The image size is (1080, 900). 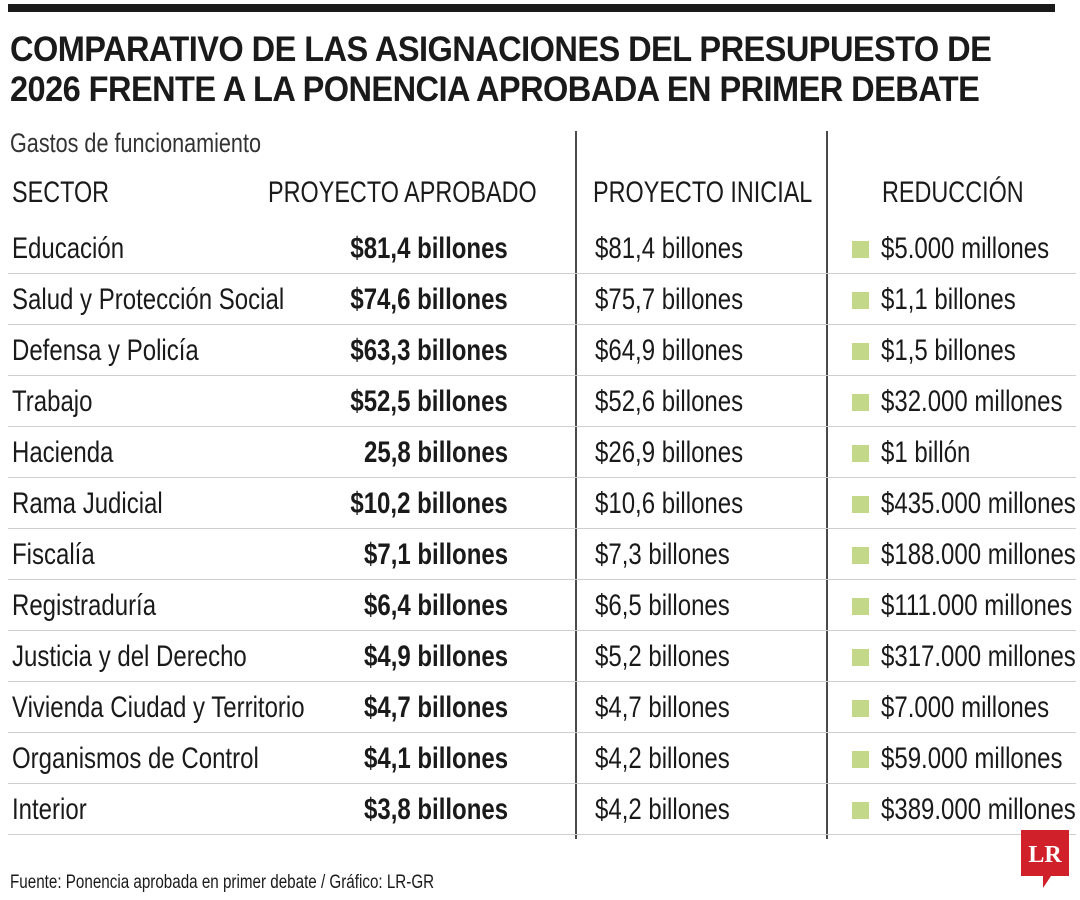 What do you see at coordinates (435, 809) in the screenshot?
I see `cell-proyecto-aprobado: $3,8 billones` at bounding box center [435, 809].